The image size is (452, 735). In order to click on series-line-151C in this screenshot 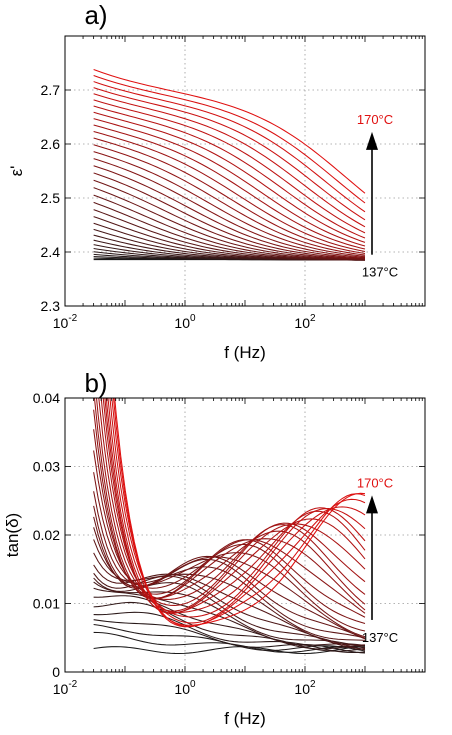, I will do `click(229, 227)`.